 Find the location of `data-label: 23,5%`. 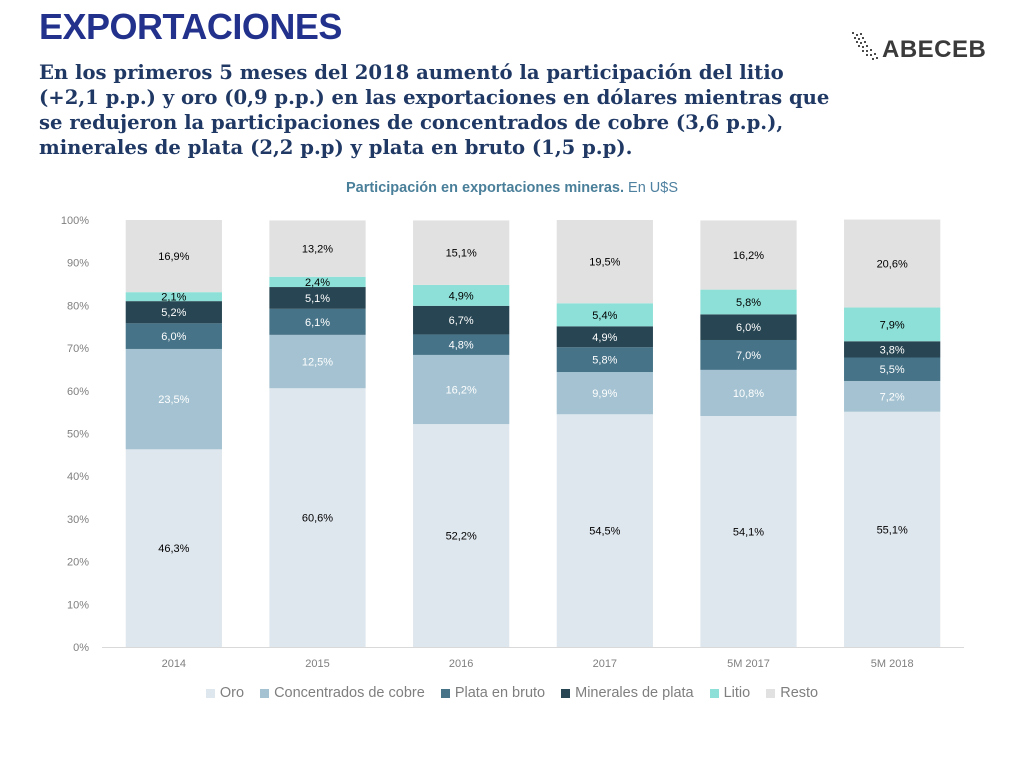

data-label: 23,5% is located at coordinates (173, 400).